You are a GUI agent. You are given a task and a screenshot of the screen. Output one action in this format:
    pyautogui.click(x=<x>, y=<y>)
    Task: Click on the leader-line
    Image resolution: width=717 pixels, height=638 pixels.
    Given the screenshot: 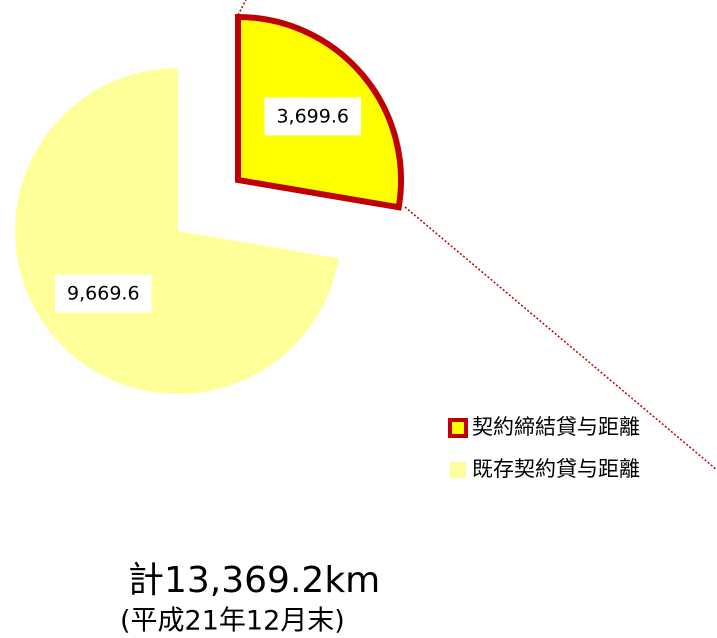 What is the action you would take?
    pyautogui.click(x=242, y=8)
    